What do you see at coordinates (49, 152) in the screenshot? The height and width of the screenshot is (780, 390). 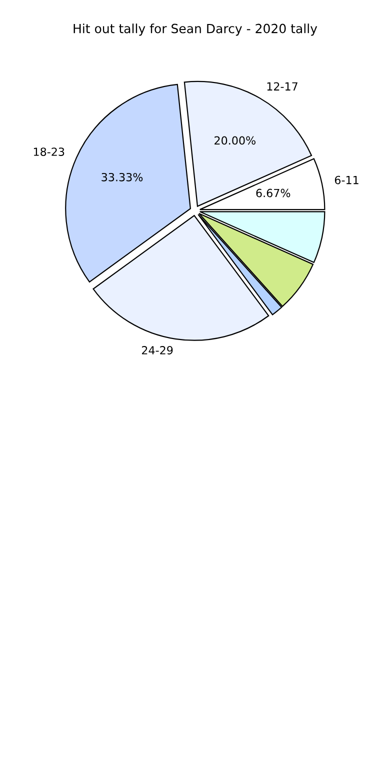 I see `slice-label: 18-23` at bounding box center [49, 152].